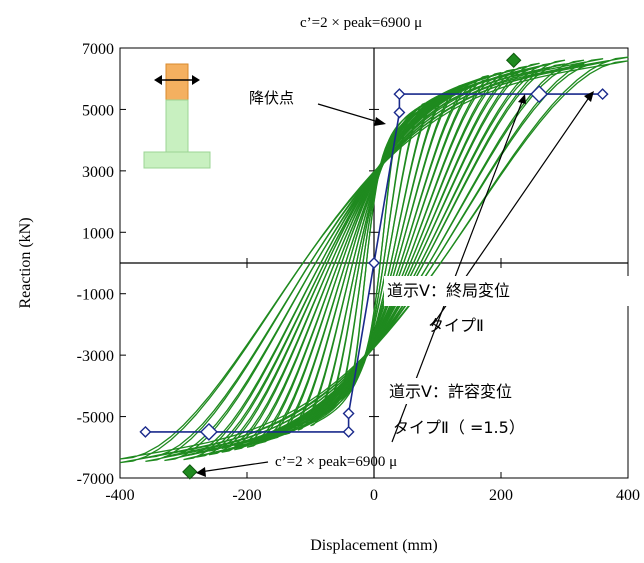 The height and width of the screenshot is (563, 644). Describe the element at coordinates (448, 290) in the screenshot. I see `annotation-ultimate-line1: 道示Ⅴ：終局変位` at that location.